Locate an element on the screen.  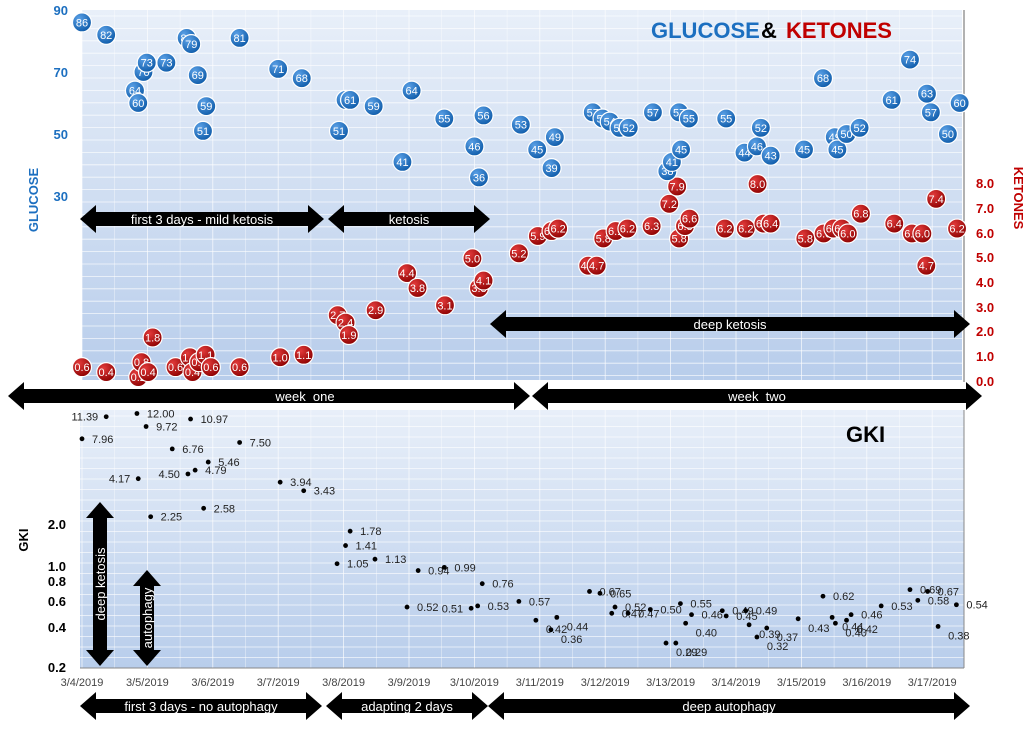
glucose-point: 43 is located at coordinates (770, 155).